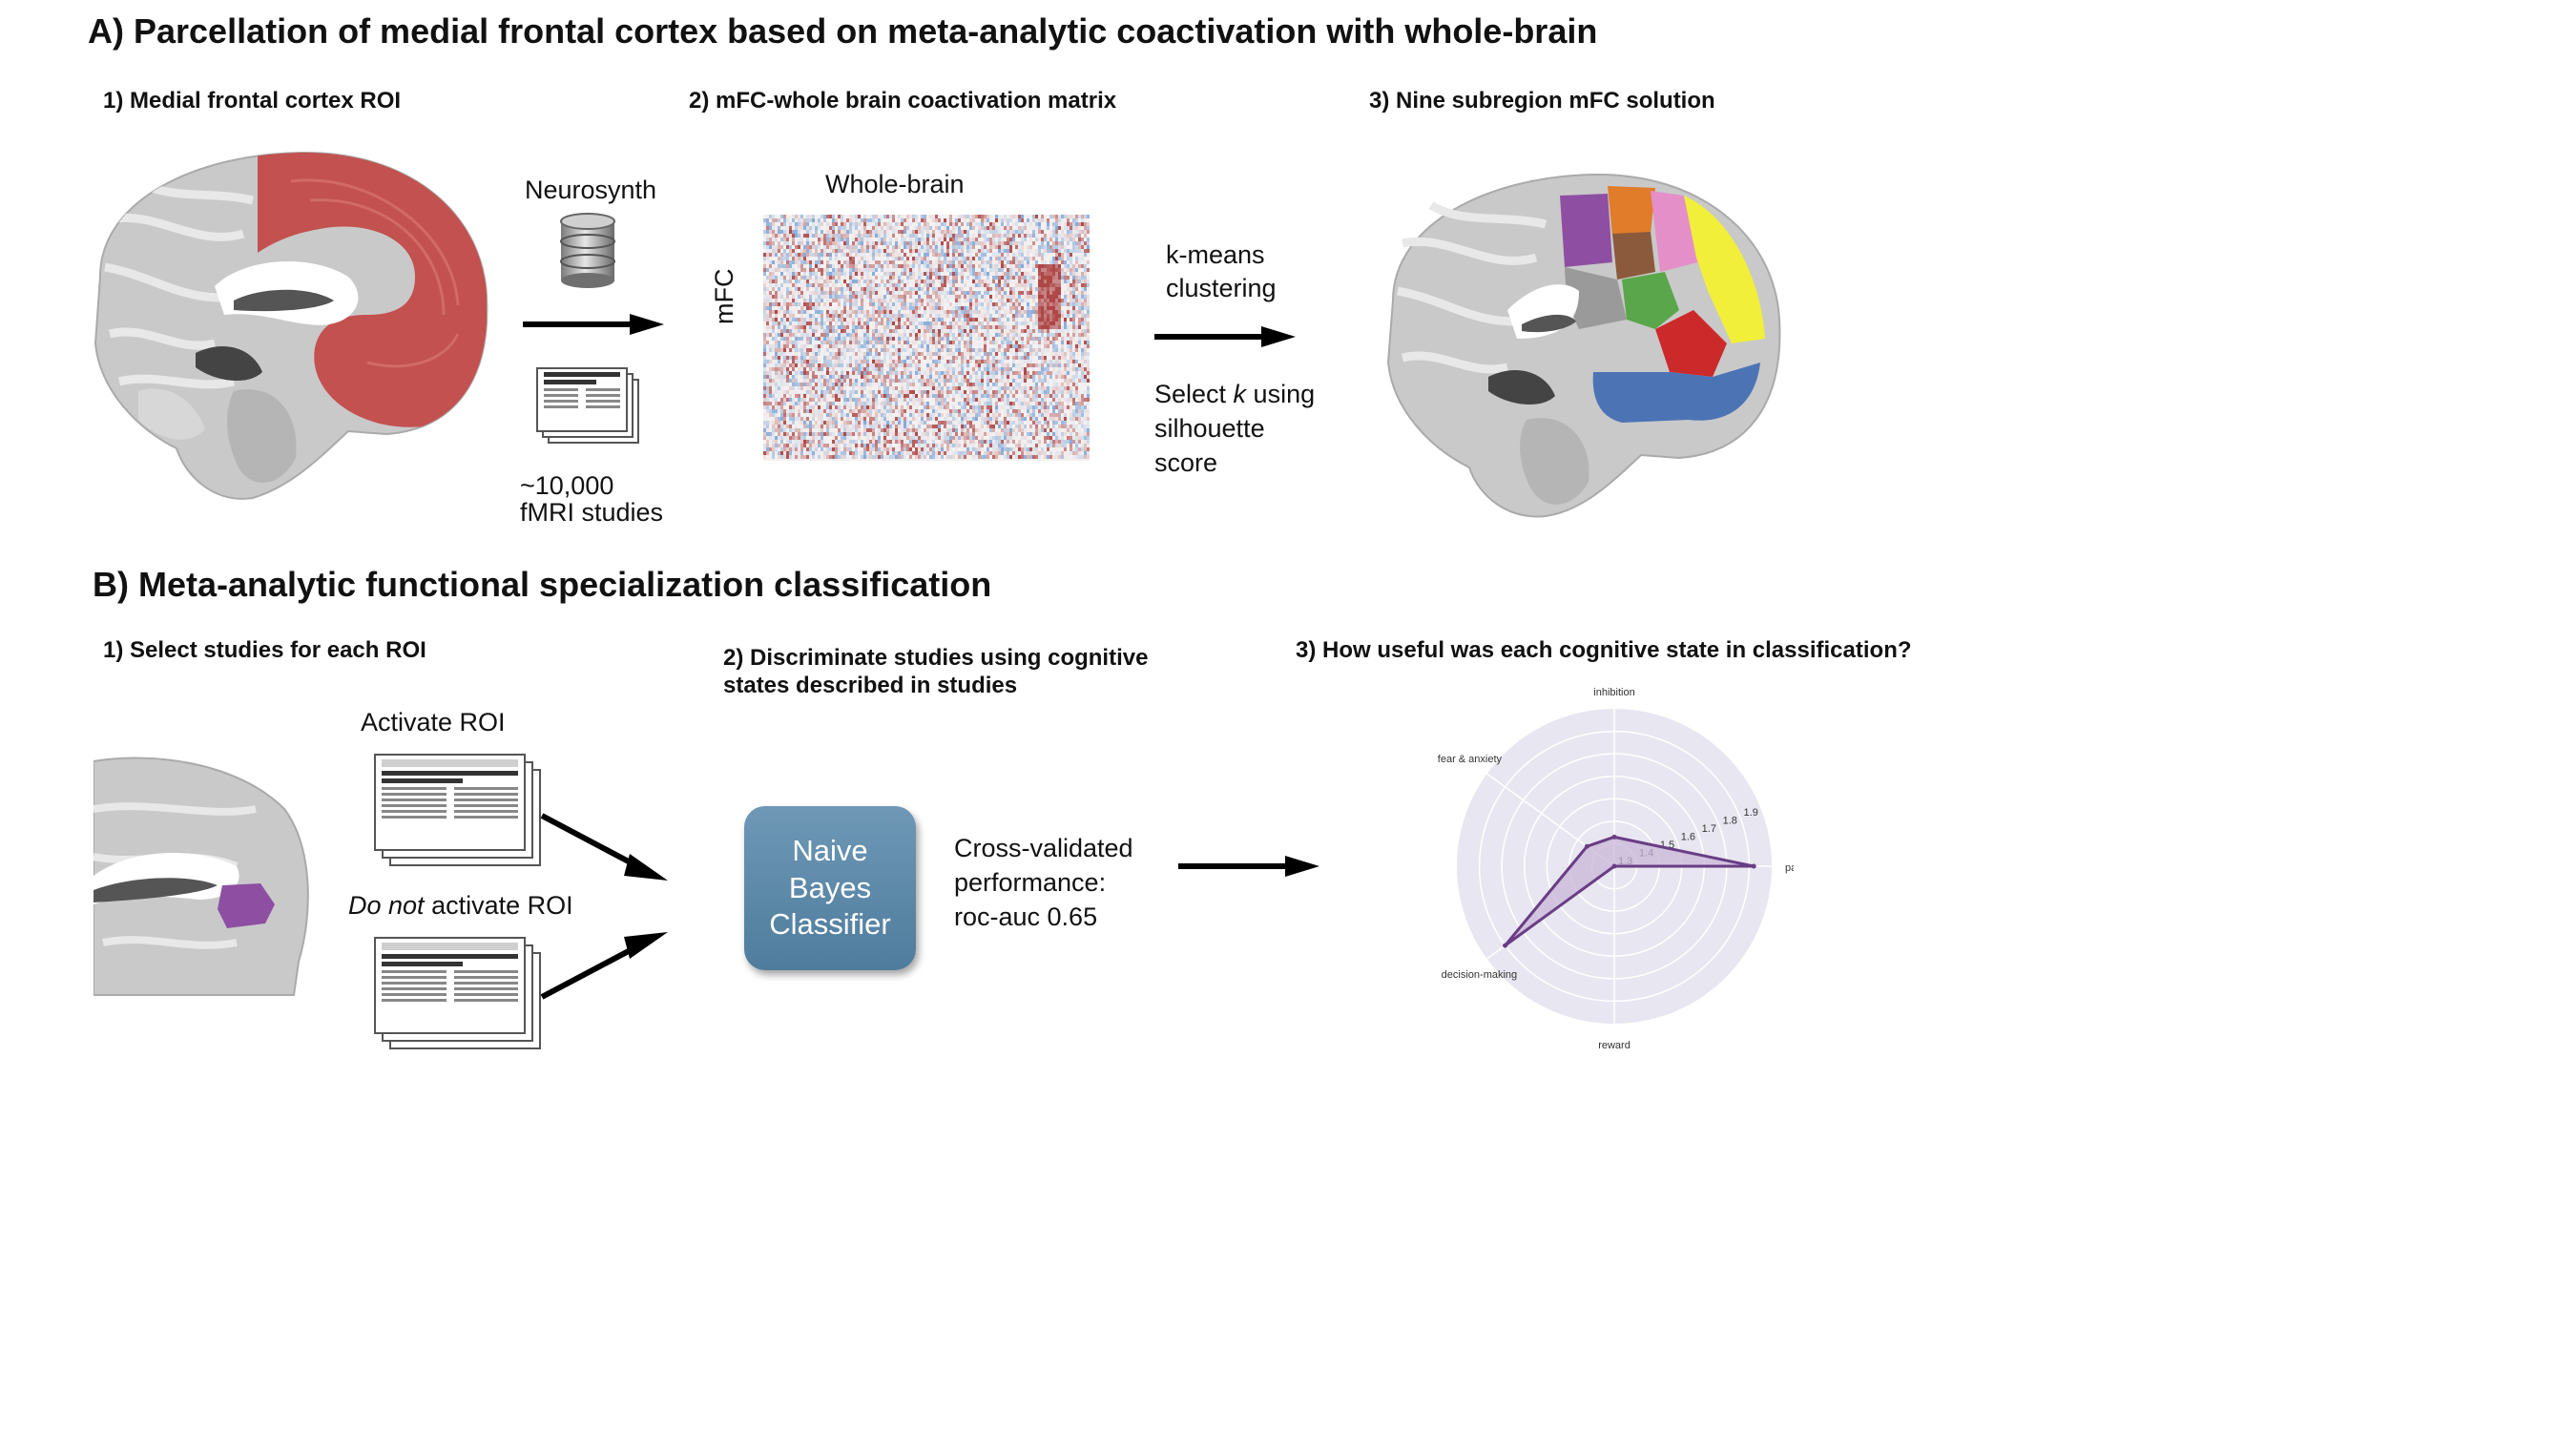 The width and height of the screenshot is (2576, 1431). I want to click on perf-label-line2: performance:, so click(1030, 882).